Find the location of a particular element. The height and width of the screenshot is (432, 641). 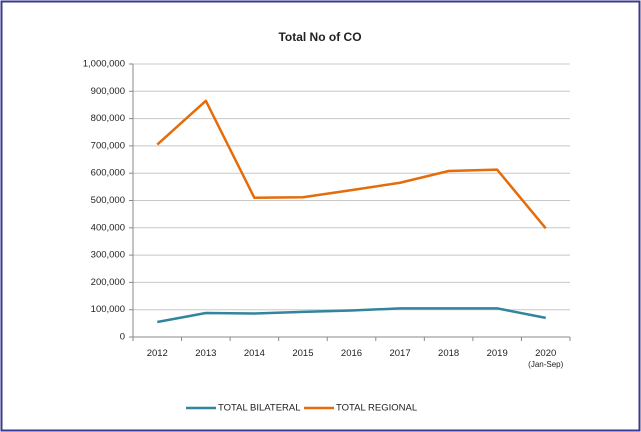

x-tick-label: 2013 is located at coordinates (205, 353).